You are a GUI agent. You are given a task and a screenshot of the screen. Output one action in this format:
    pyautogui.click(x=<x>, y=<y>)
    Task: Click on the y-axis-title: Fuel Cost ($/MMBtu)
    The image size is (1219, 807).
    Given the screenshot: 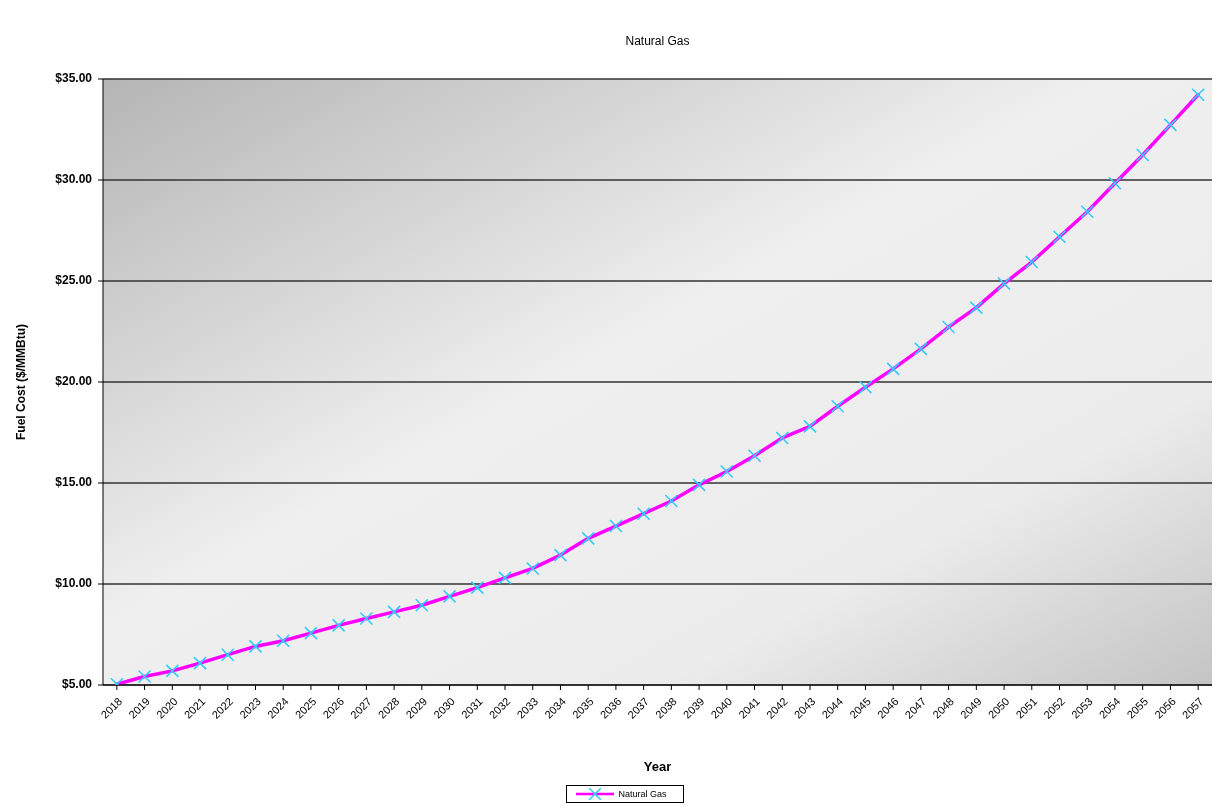 What is the action you would take?
    pyautogui.click(x=21, y=382)
    